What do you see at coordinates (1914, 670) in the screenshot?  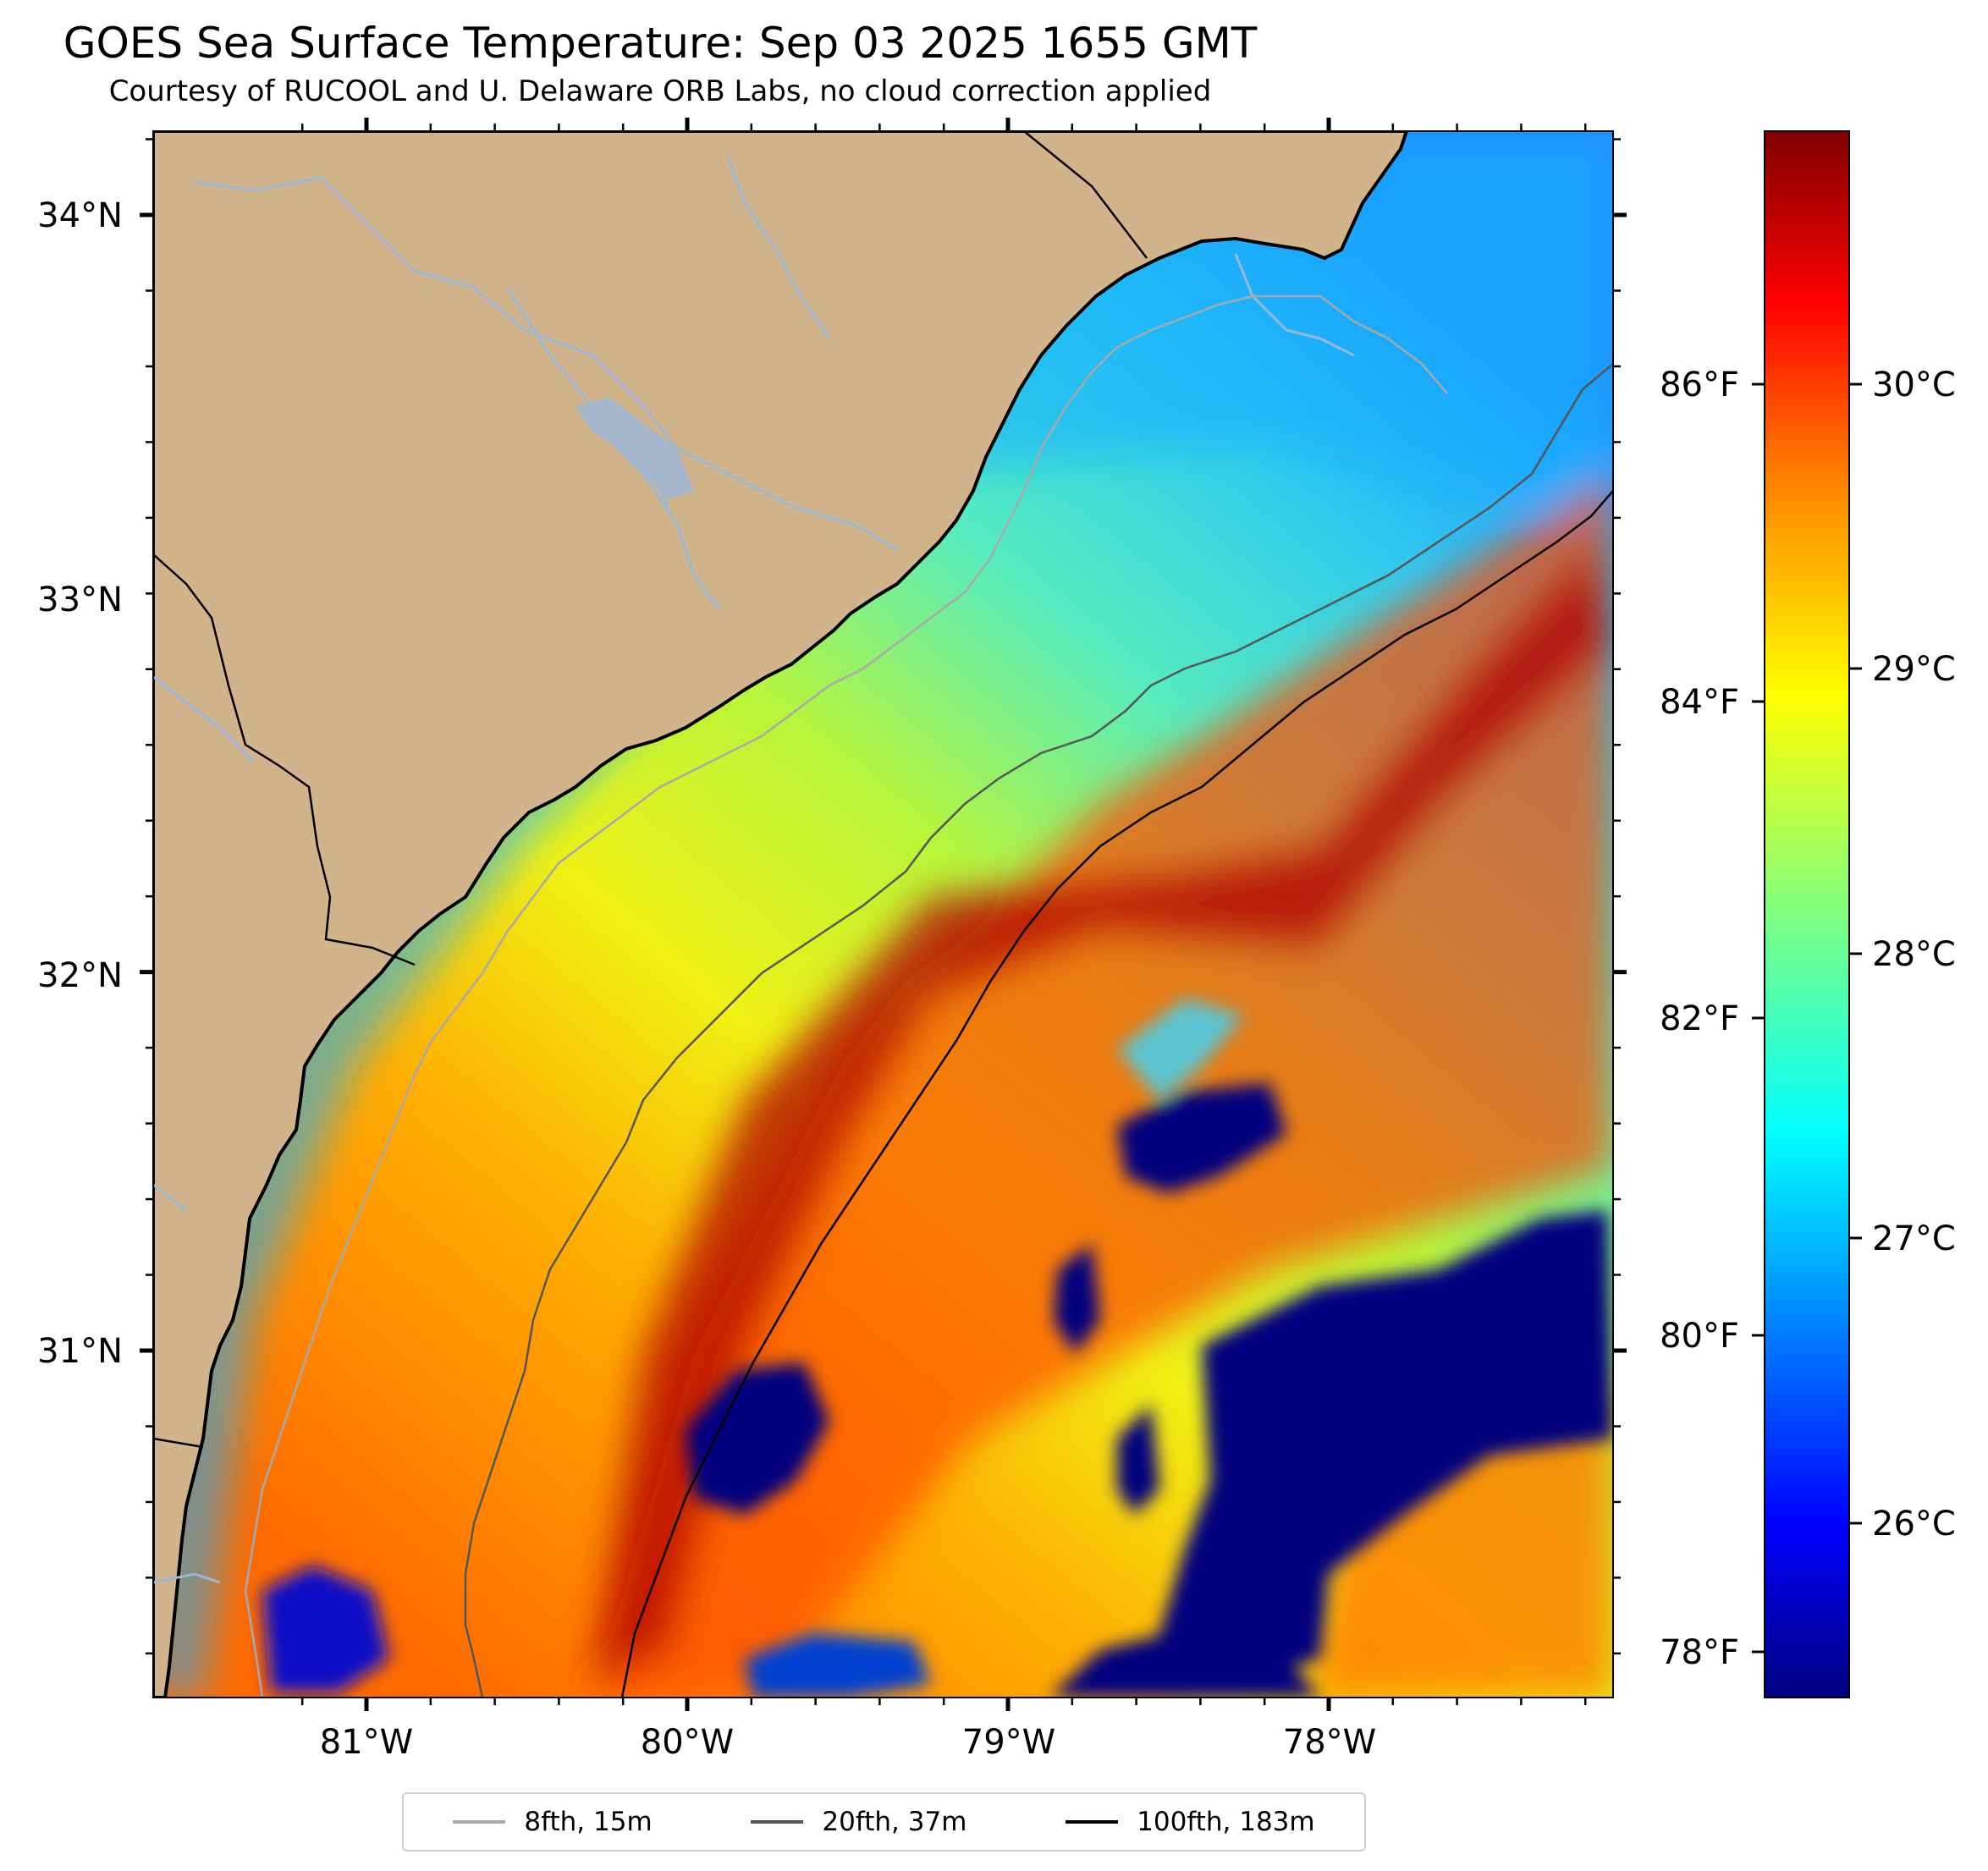 I see `celsius-label: 29°C` at bounding box center [1914, 670].